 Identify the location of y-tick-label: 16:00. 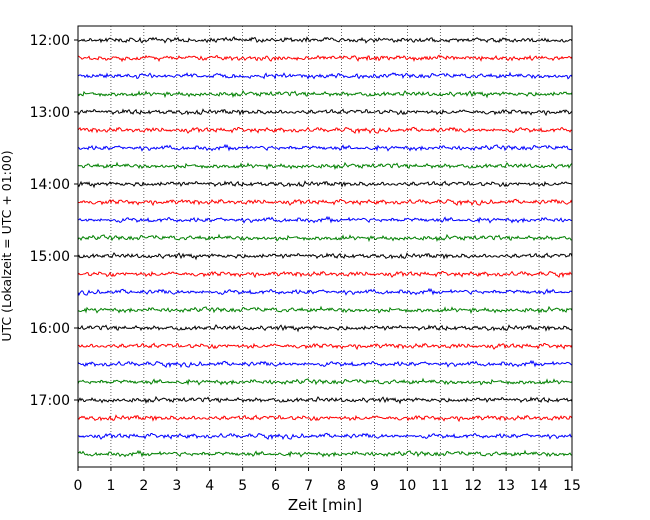
(50, 329).